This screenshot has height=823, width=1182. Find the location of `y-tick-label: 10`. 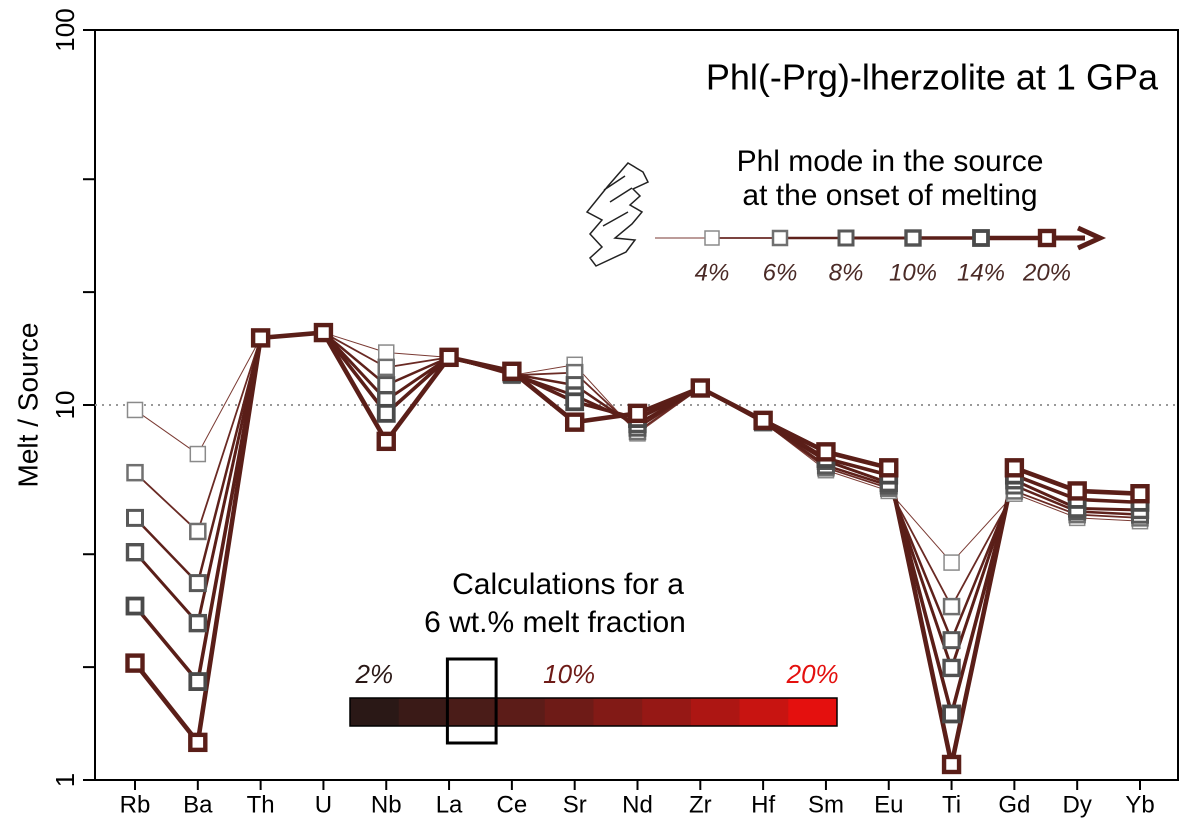

y-tick-label: 10 is located at coordinates (65, 405).